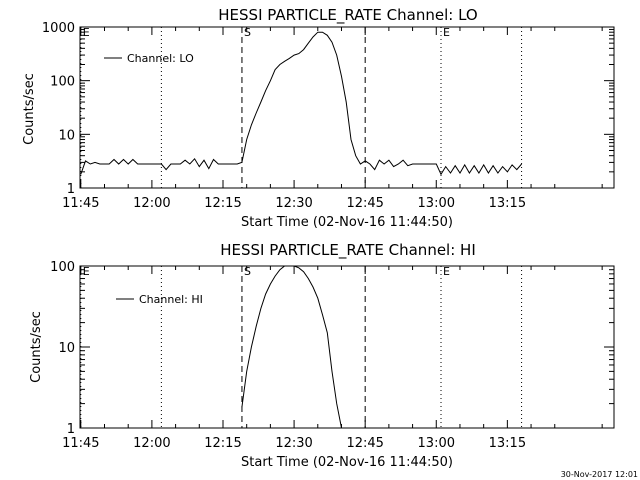 The image size is (640, 480). Describe the element at coordinates (151, 443) in the screenshot. I see `hi-x-tick-label: 12:00` at that location.